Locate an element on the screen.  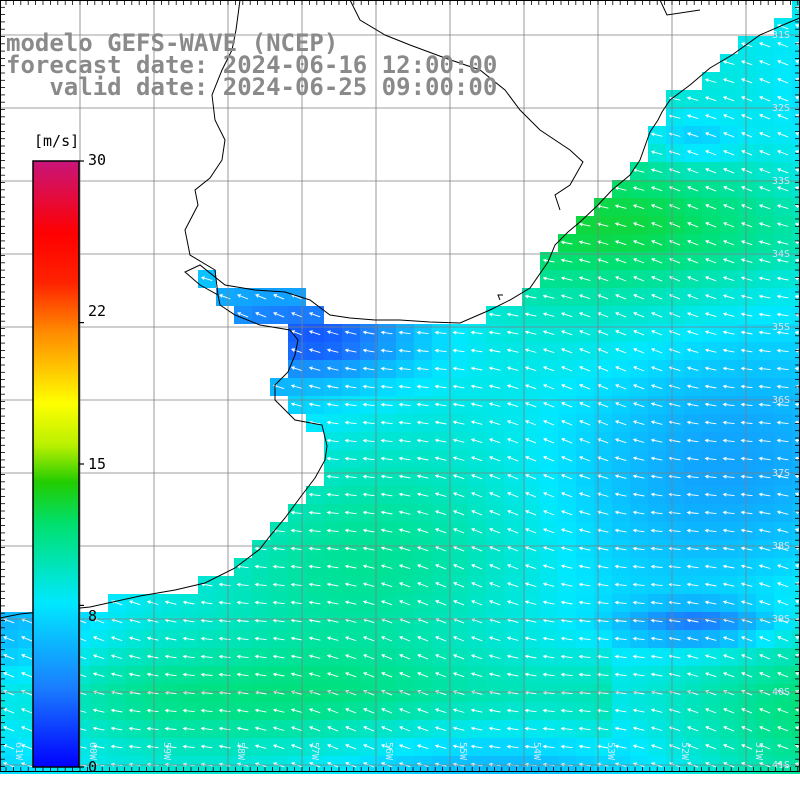
colorbar-tick-label-22: 22 is located at coordinates (97, 311).